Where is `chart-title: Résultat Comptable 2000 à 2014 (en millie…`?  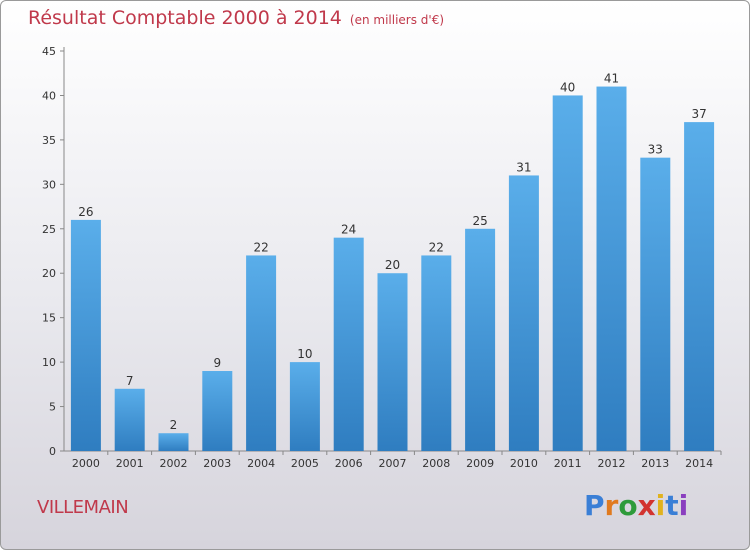
chart-title: Résultat Comptable 2000 à 2014 (en millie… is located at coordinates (236, 18).